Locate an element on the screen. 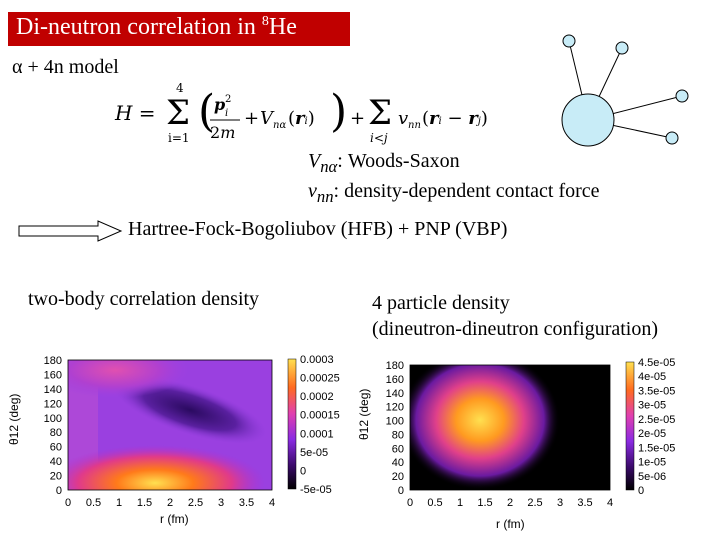  colorbar-tick-label: 0.0002 is located at coordinates (317, 397).